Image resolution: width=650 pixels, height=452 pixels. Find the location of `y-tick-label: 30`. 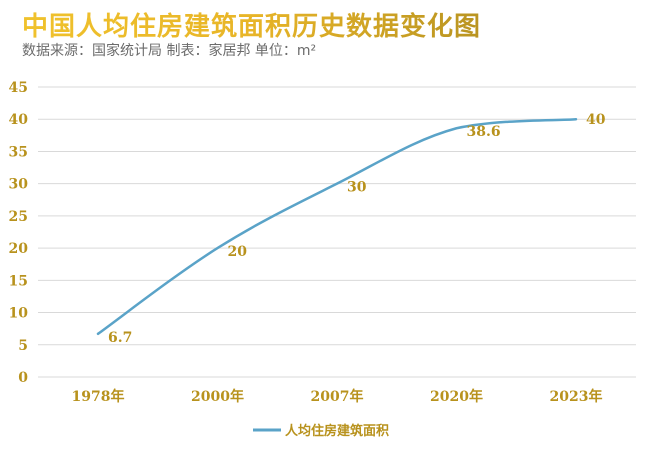

y-tick-label: 30 is located at coordinates (19, 185).